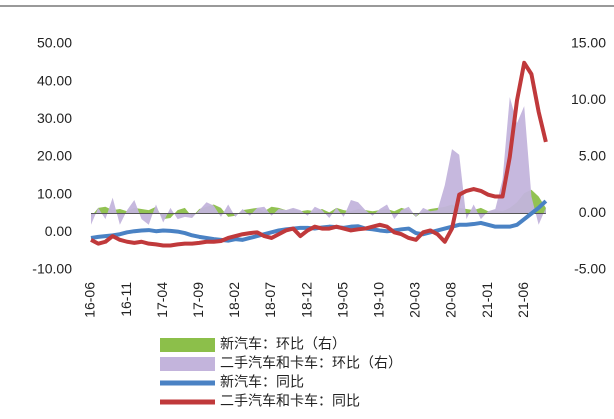  Describe the element at coordinates (52, 269) in the screenshot. I see `y-tick-label: -10.00` at that location.